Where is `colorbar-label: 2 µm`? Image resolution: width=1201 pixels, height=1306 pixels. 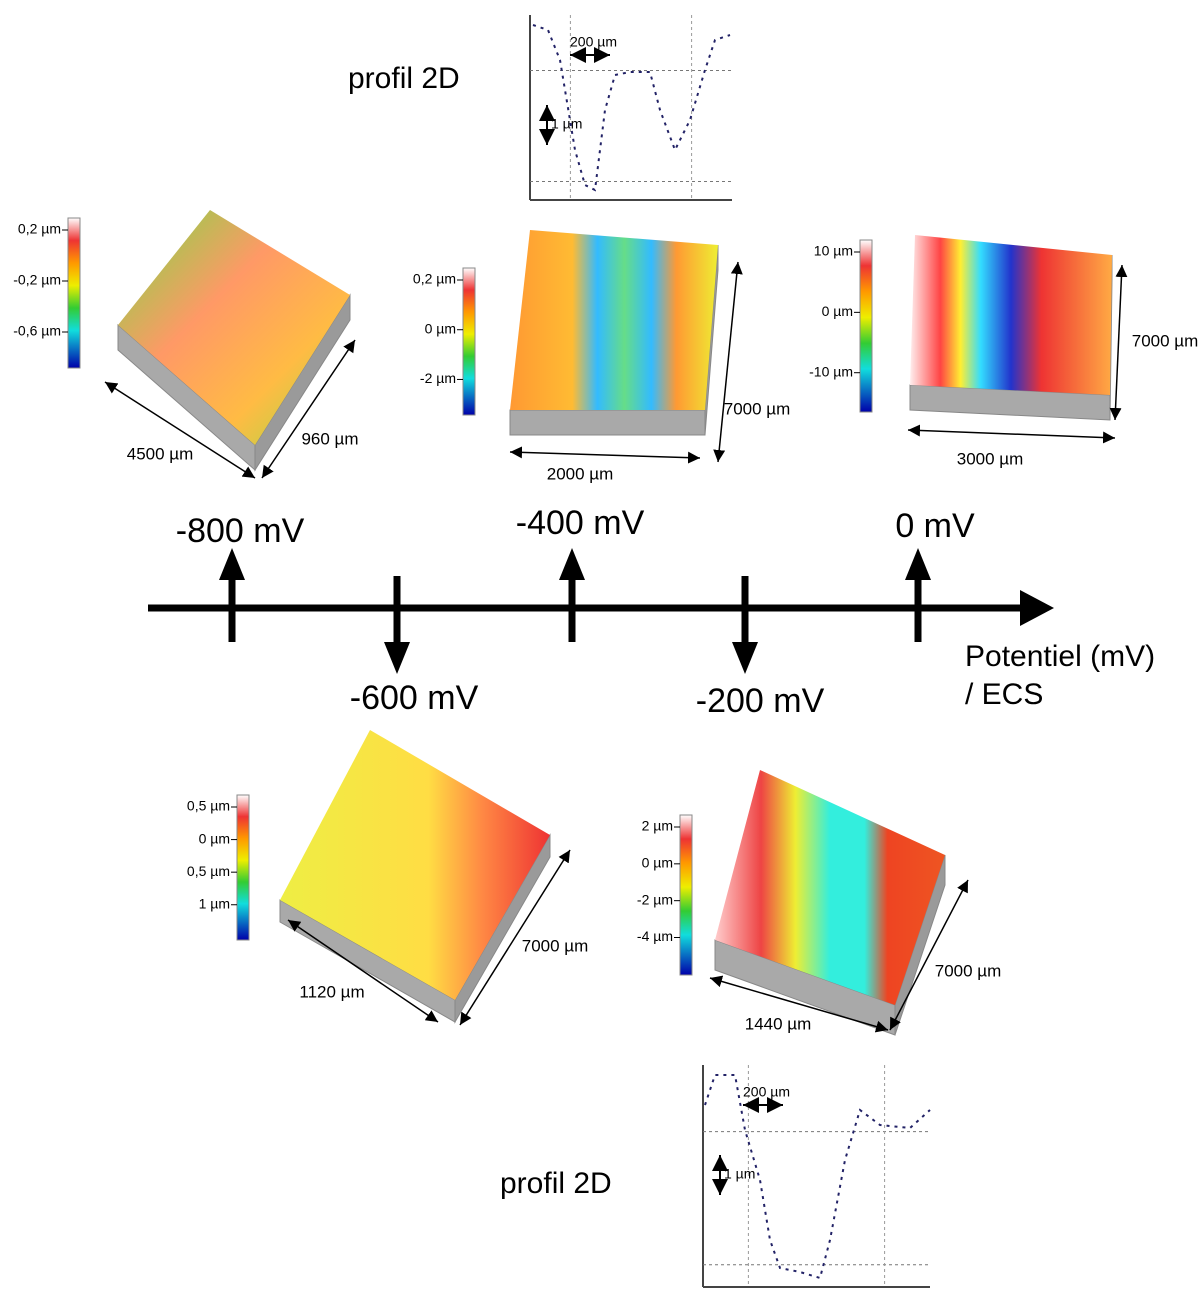
colorbar-label: 2 µm is located at coordinates (657, 826).